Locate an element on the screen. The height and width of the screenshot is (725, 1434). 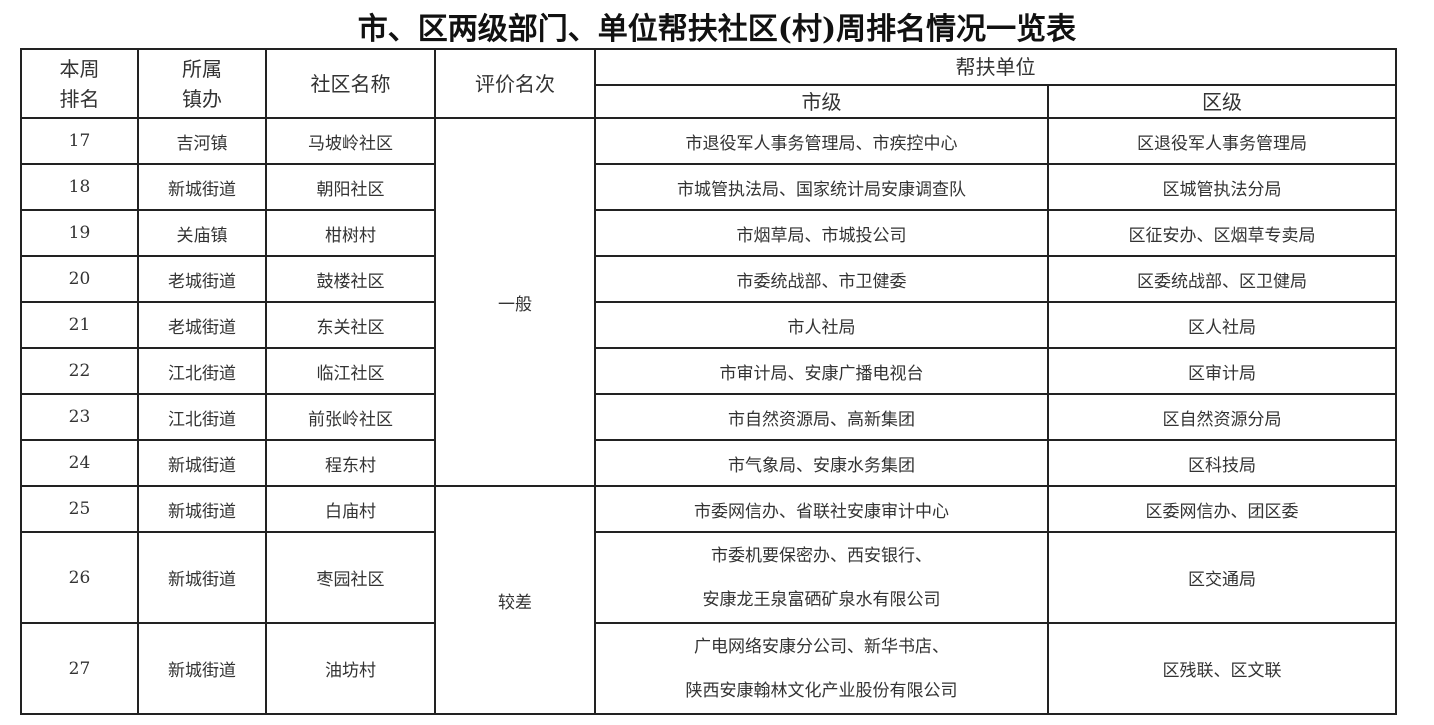
city-support-cell: 市委统战部、市卫健委 is located at coordinates (821, 279).